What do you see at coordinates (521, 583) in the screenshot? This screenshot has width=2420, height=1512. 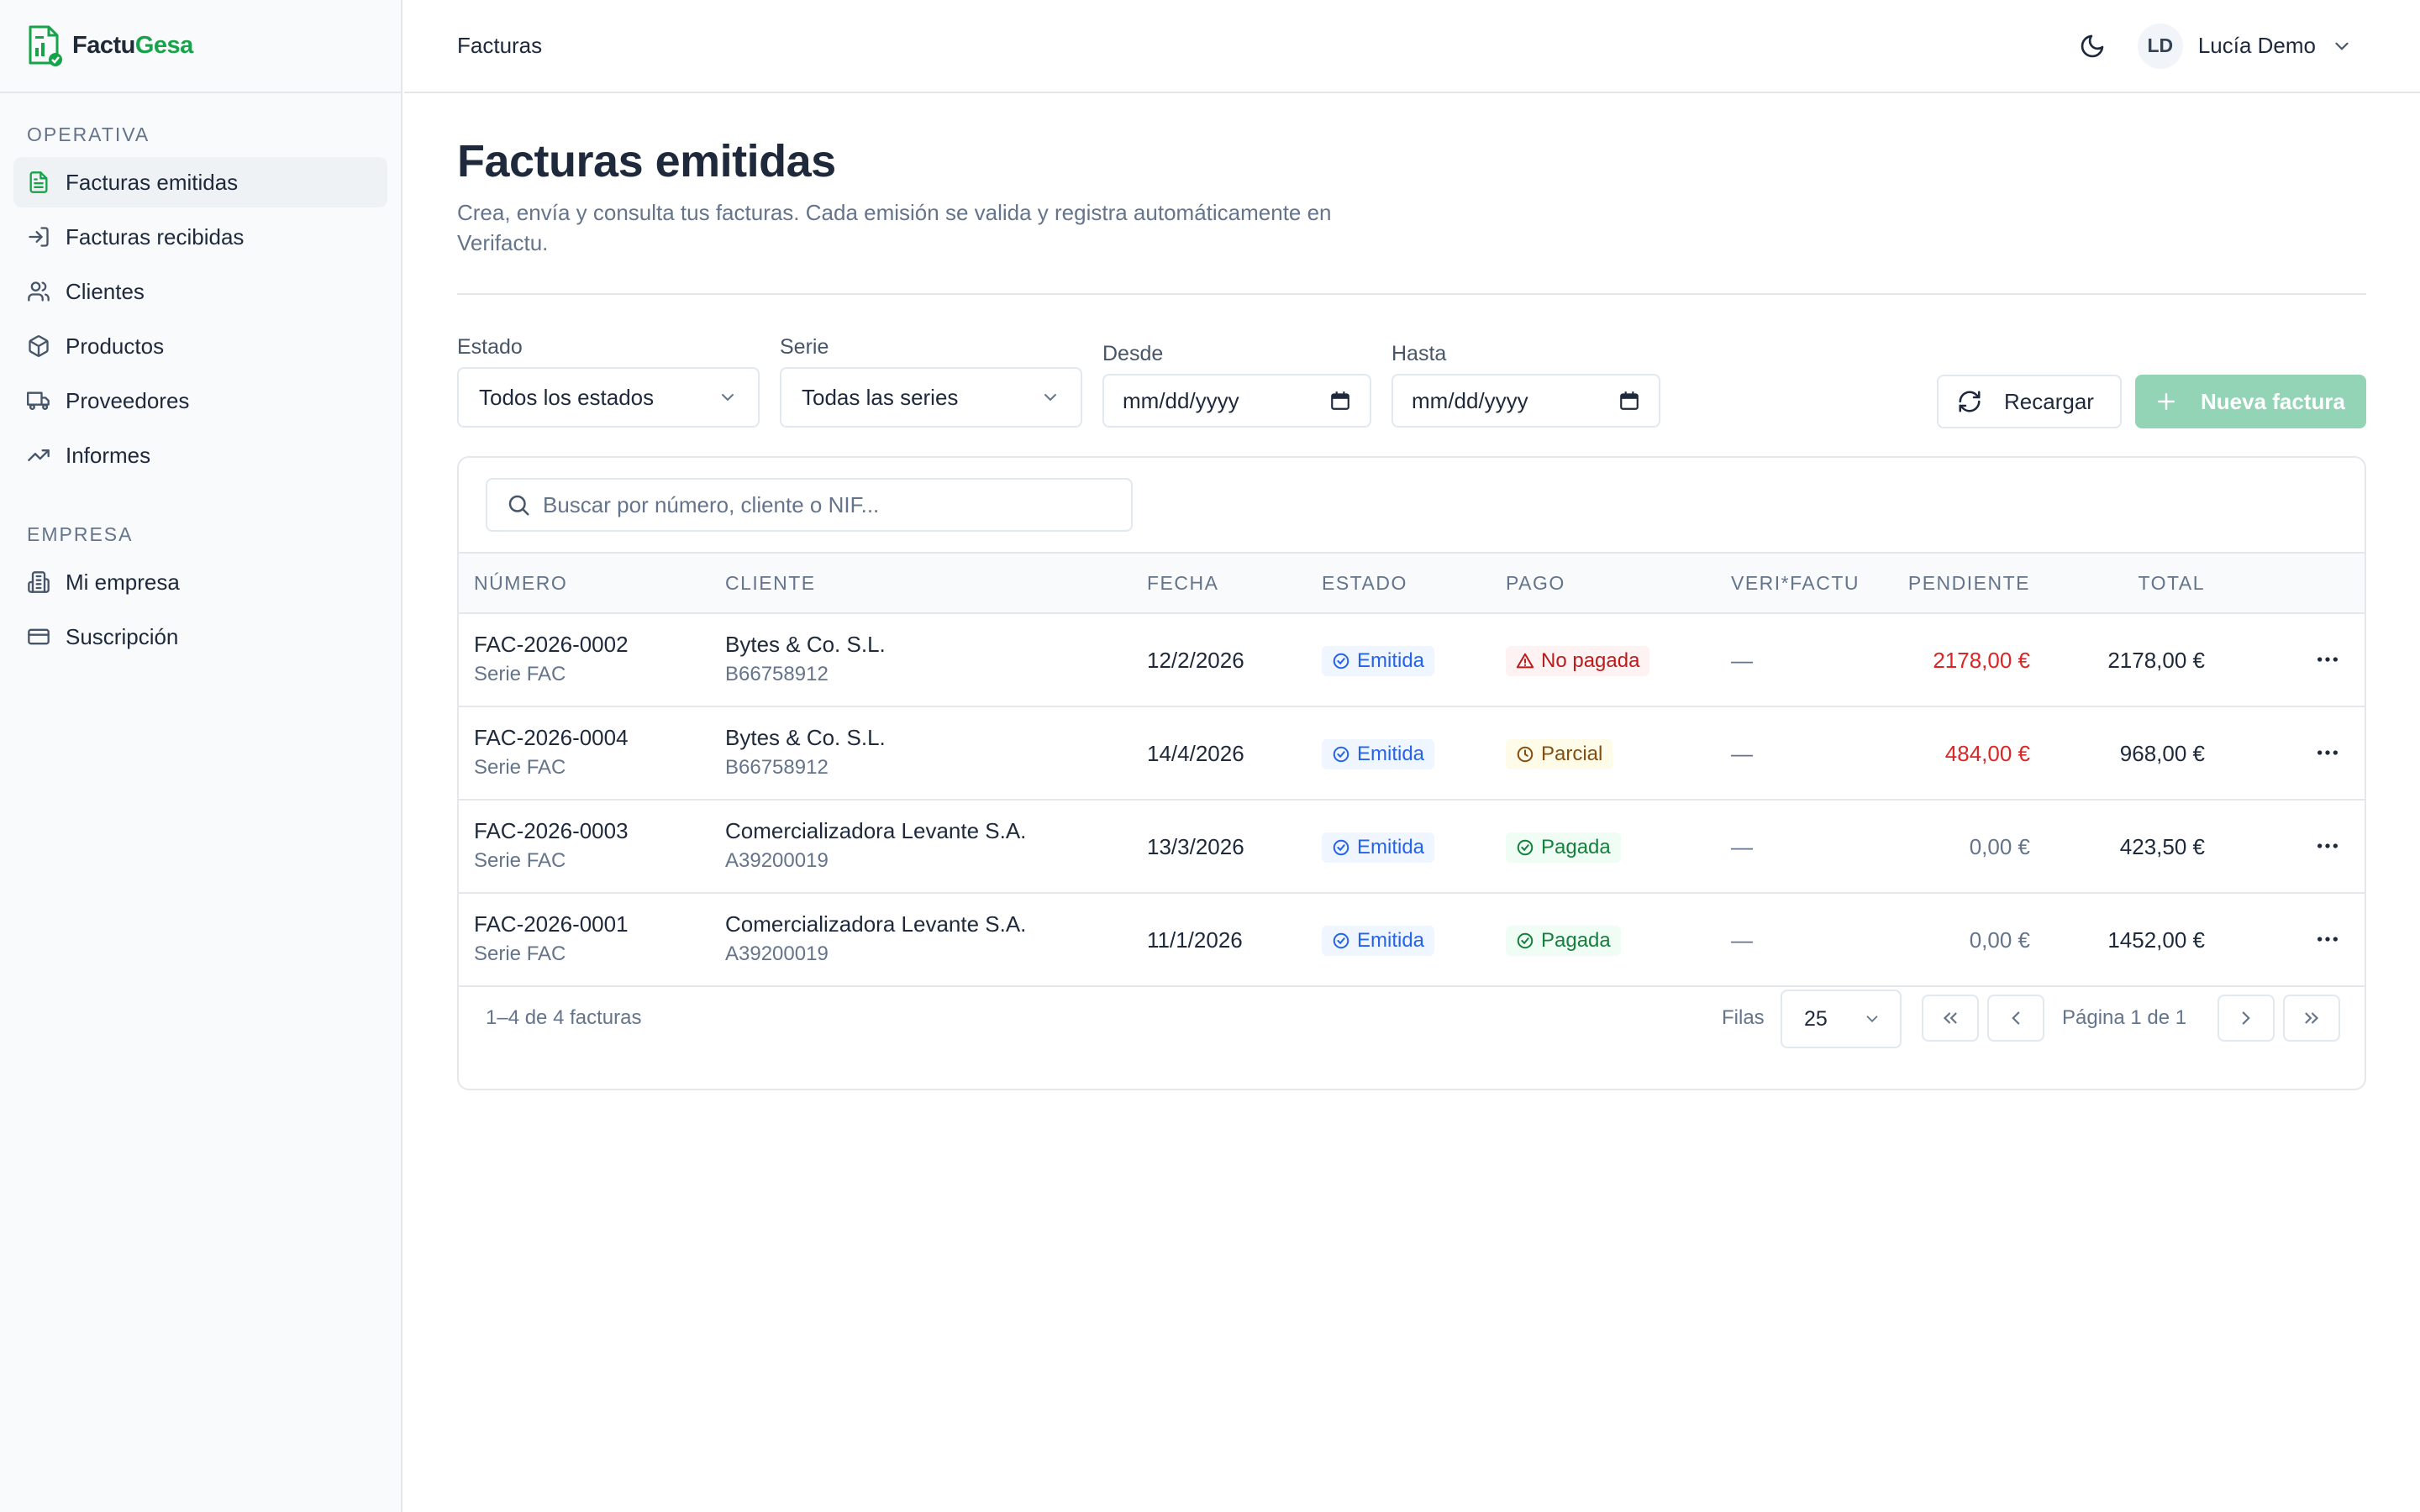 I see `col-numero: NÚMERO` at bounding box center [521, 583].